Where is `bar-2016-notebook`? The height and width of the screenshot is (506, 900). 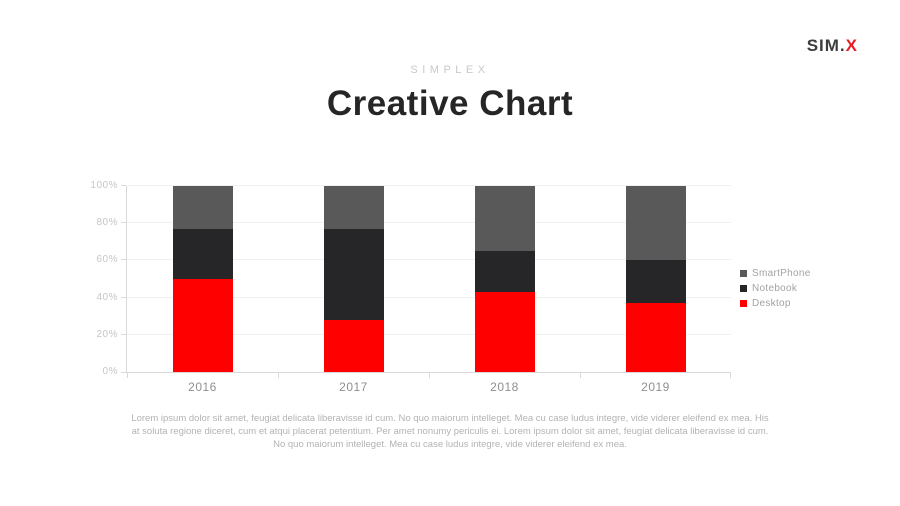
bar-2016-notebook is located at coordinates (203, 253).